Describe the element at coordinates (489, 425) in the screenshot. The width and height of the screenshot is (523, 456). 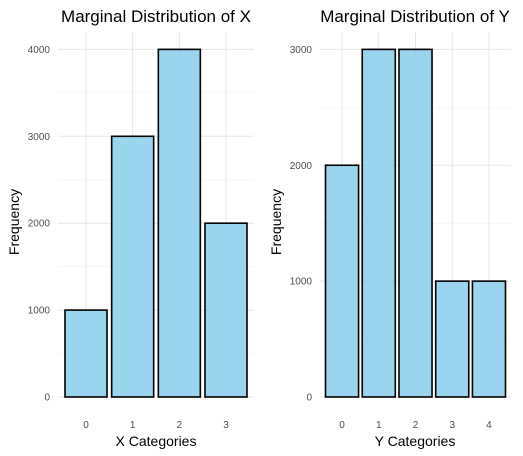
I see `x-tick-label: 4` at that location.